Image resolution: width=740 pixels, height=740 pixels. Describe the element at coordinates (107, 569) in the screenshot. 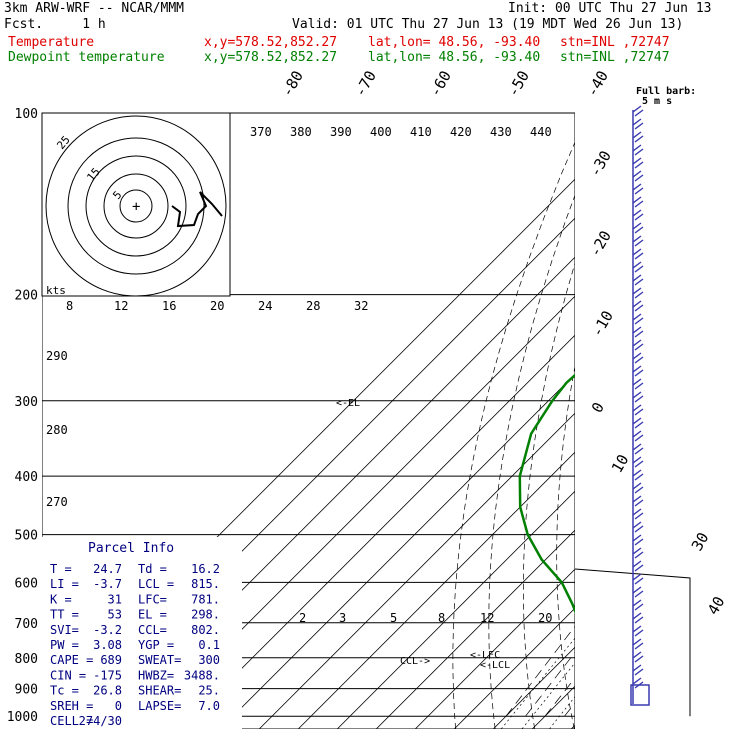

I see `parcel-info-value: 24.7` at that location.